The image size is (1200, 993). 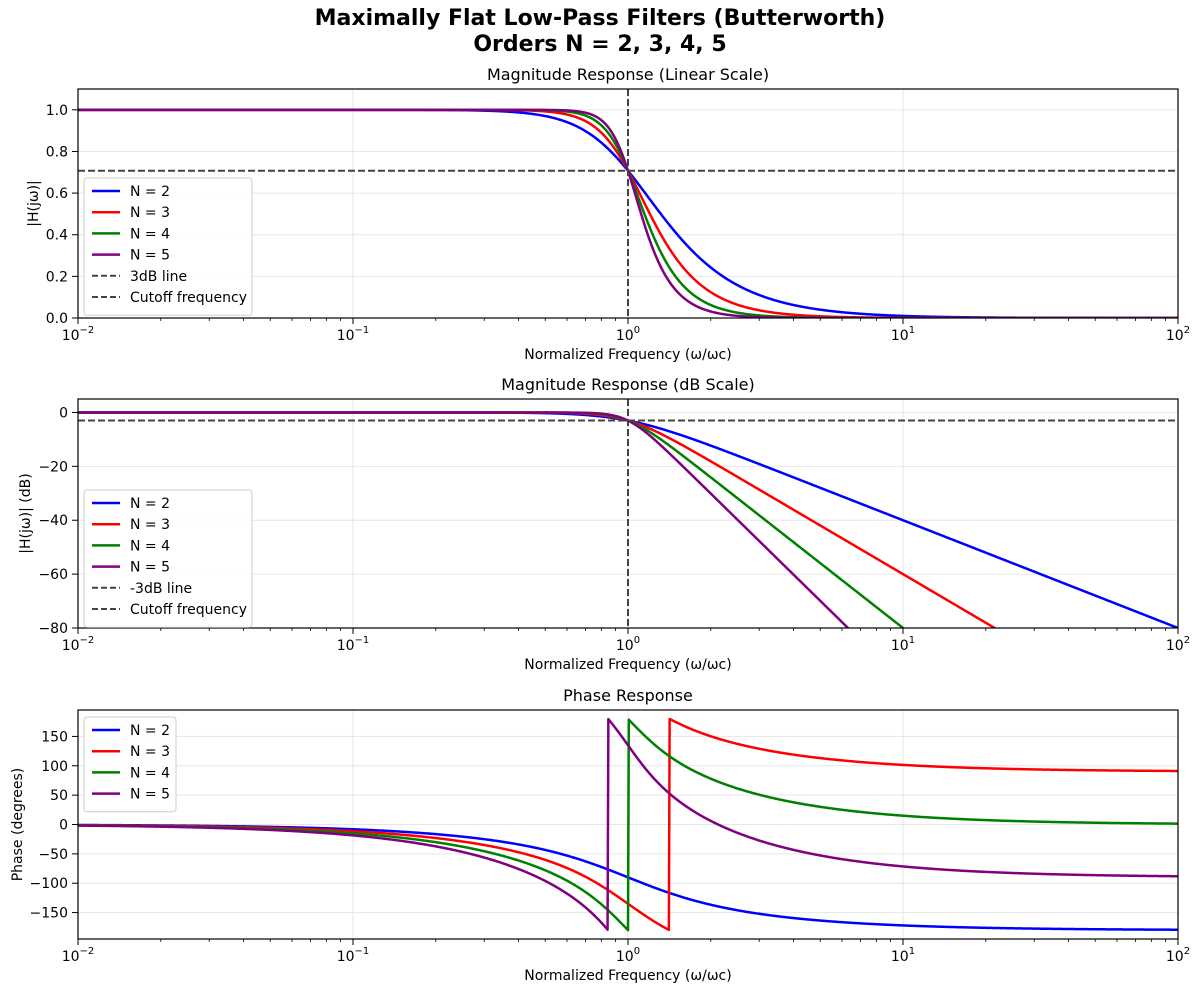 I want to click on y-tick-label: 0.0, so click(x=57, y=319).